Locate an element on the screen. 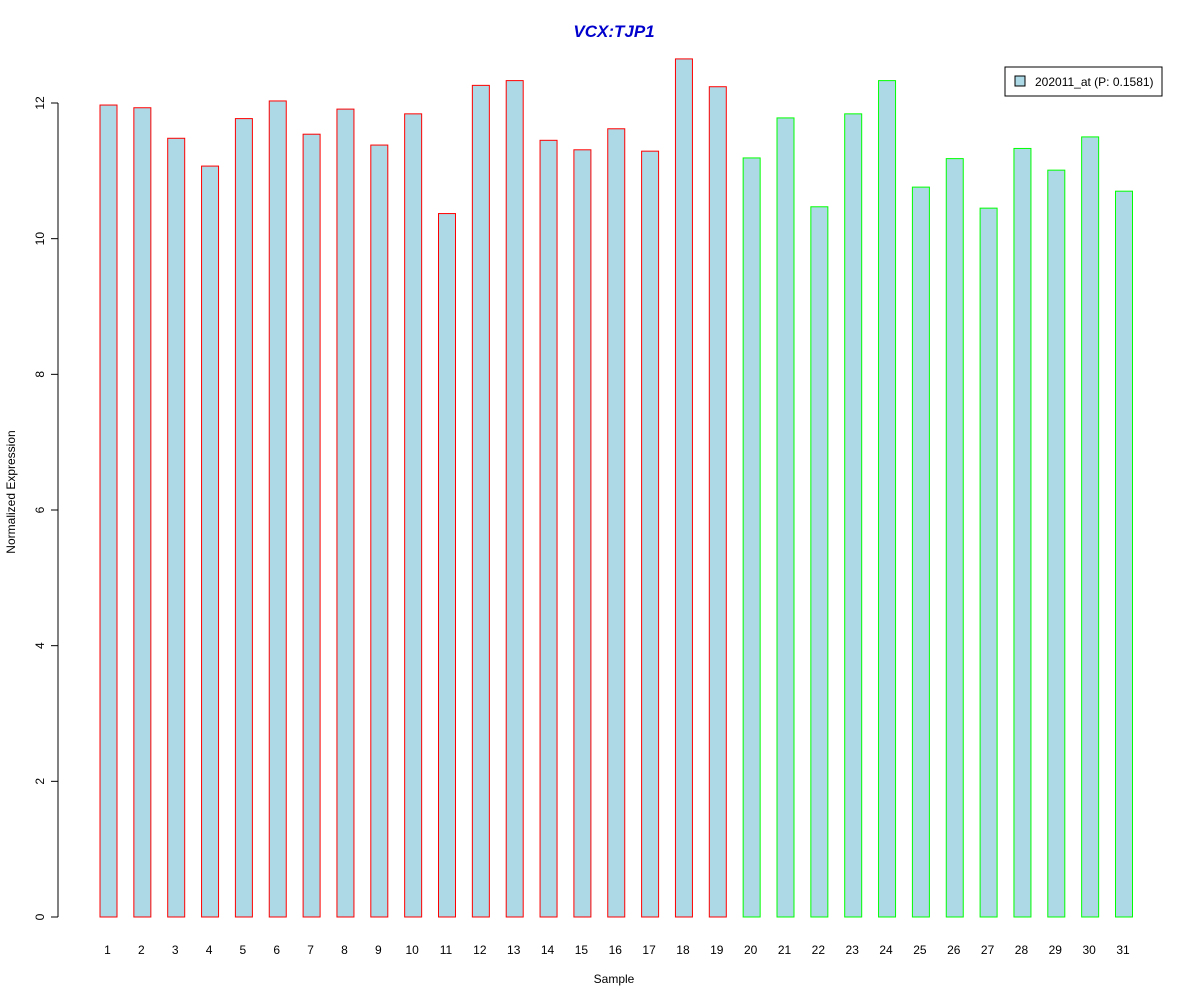  x-tick-label: 13 is located at coordinates (514, 950).